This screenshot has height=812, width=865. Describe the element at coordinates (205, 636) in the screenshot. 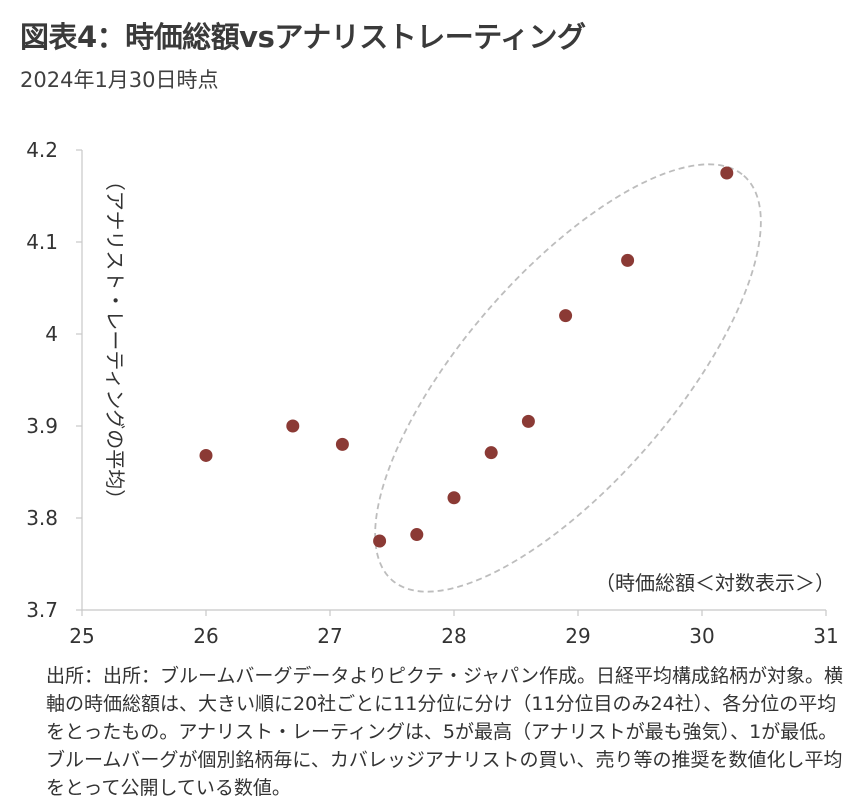

I see `x-tick-label: 26` at that location.